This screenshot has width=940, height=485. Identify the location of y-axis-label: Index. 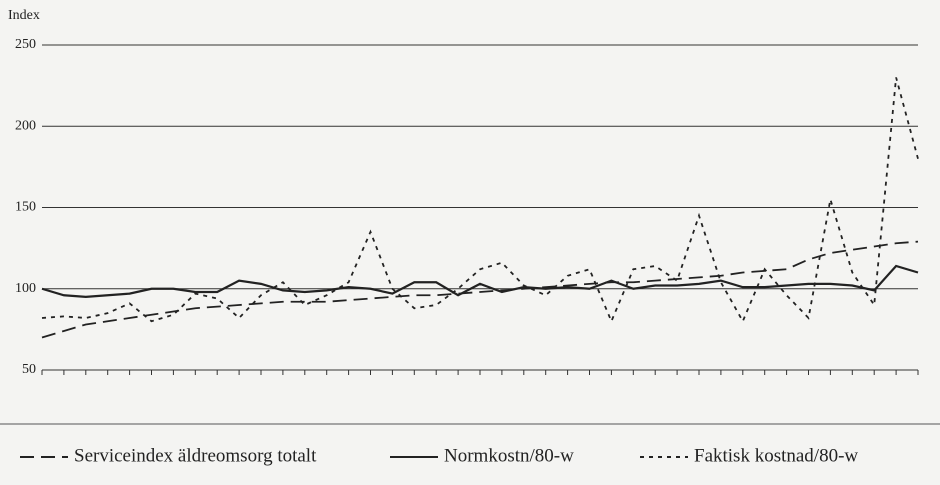
(24, 15).